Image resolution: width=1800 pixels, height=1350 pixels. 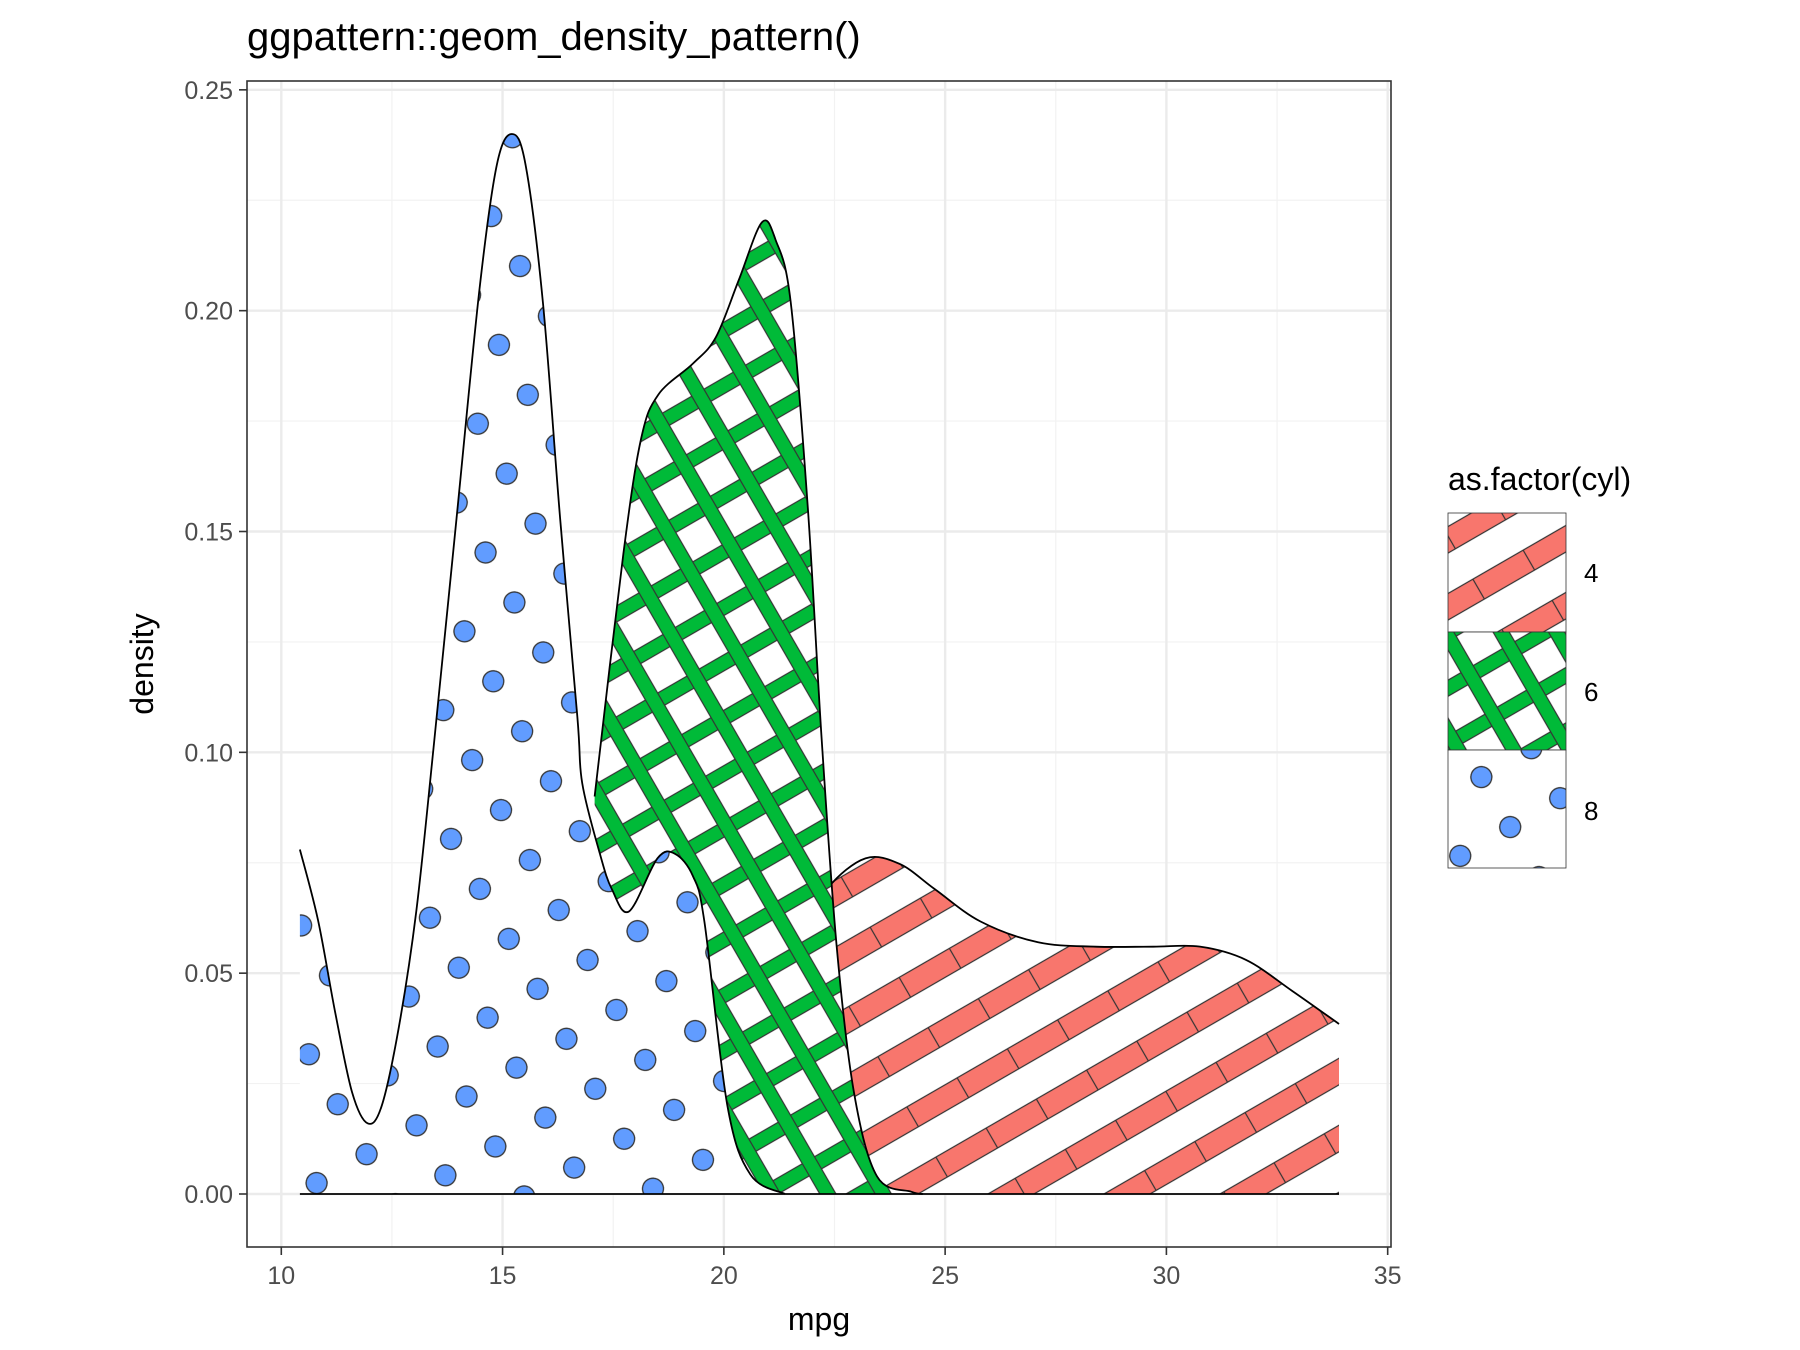 I want to click on x-tick-label: 35, so click(x=1388, y=1276).